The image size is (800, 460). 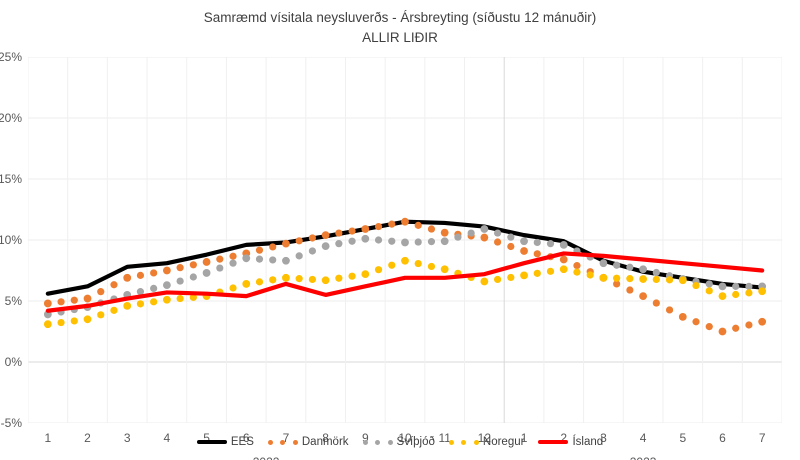 What do you see at coordinates (643, 438) in the screenshot?
I see `x-axis-tick-label: 4` at bounding box center [643, 438].